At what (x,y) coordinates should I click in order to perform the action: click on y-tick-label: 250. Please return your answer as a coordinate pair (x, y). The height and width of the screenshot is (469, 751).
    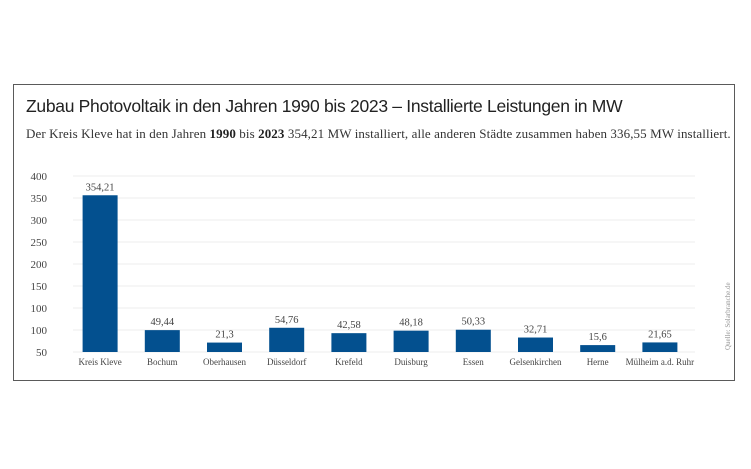
    Looking at the image, I should click on (39, 243).